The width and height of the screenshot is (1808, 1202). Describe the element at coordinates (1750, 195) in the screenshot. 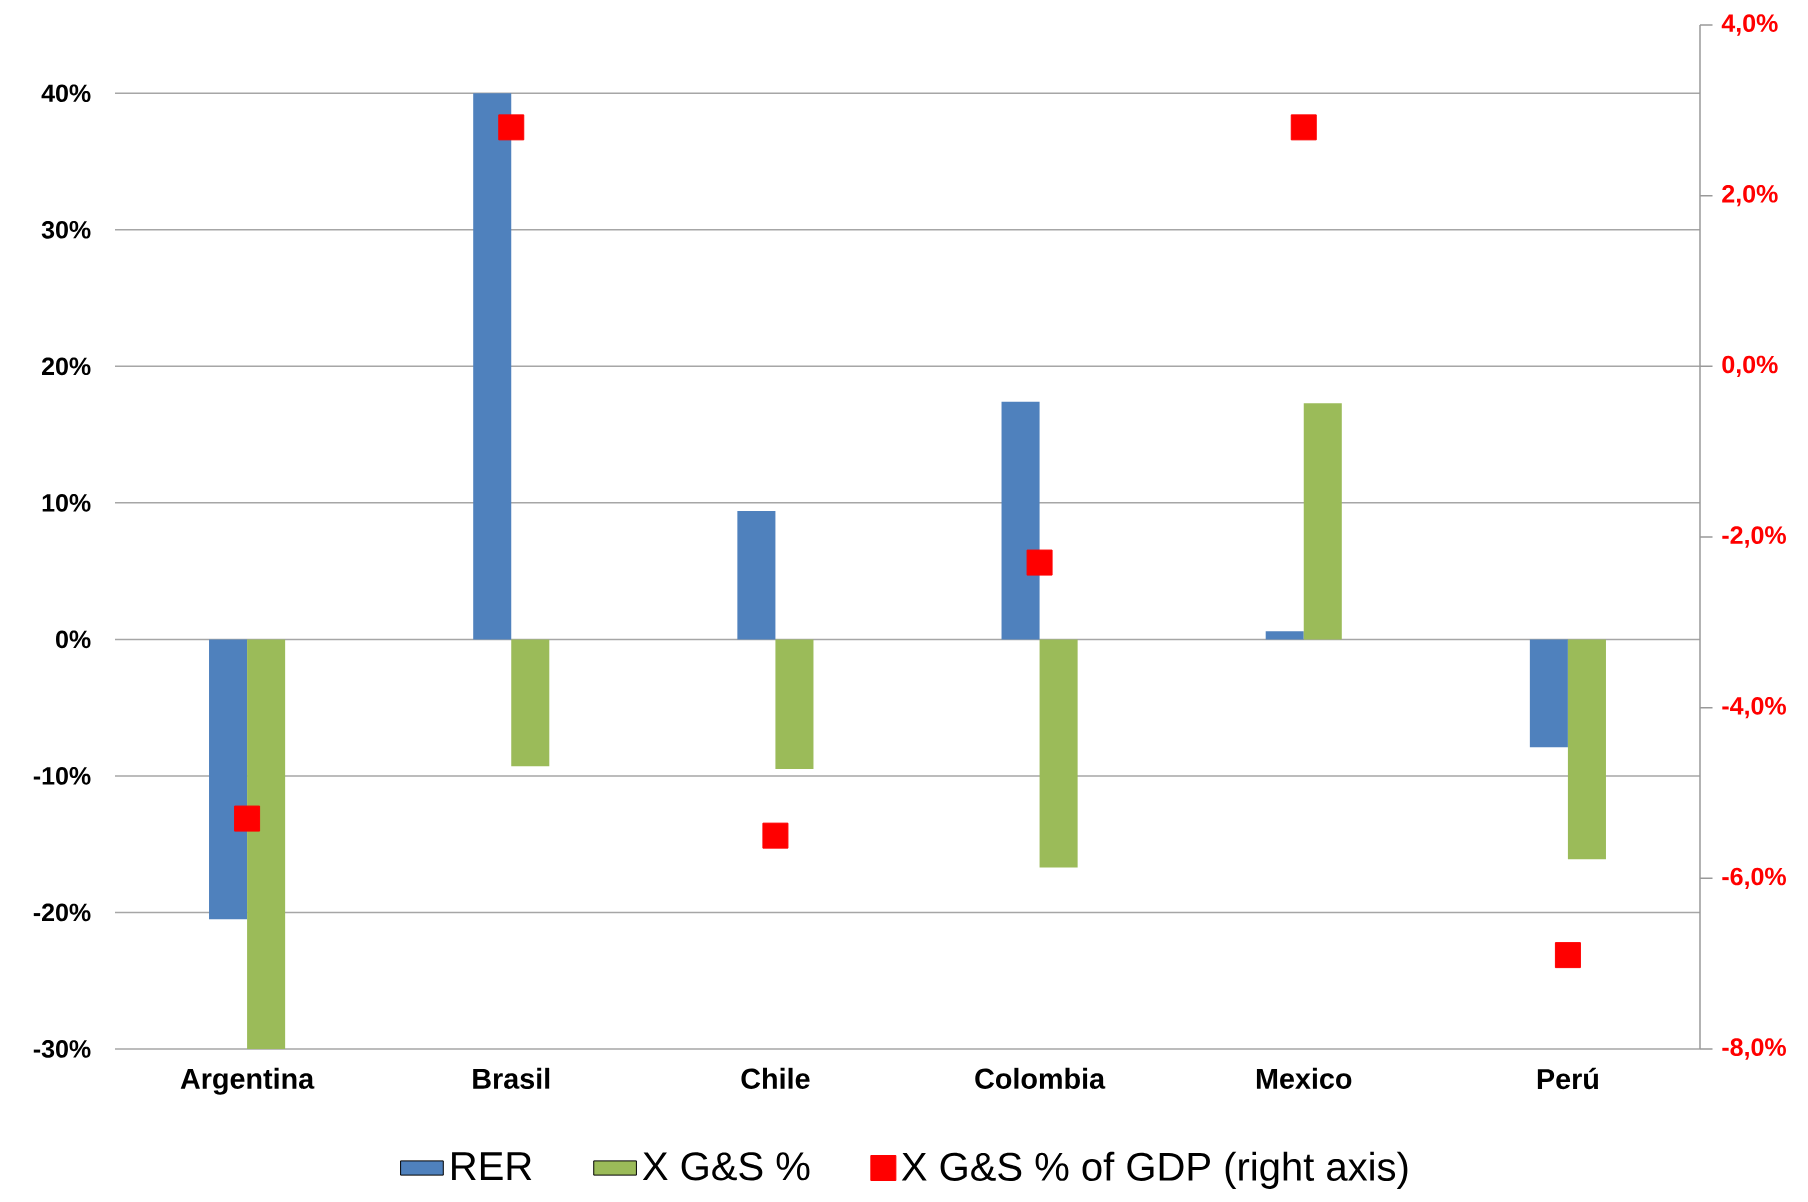

I see `y2-tick-label: 2,0%` at that location.